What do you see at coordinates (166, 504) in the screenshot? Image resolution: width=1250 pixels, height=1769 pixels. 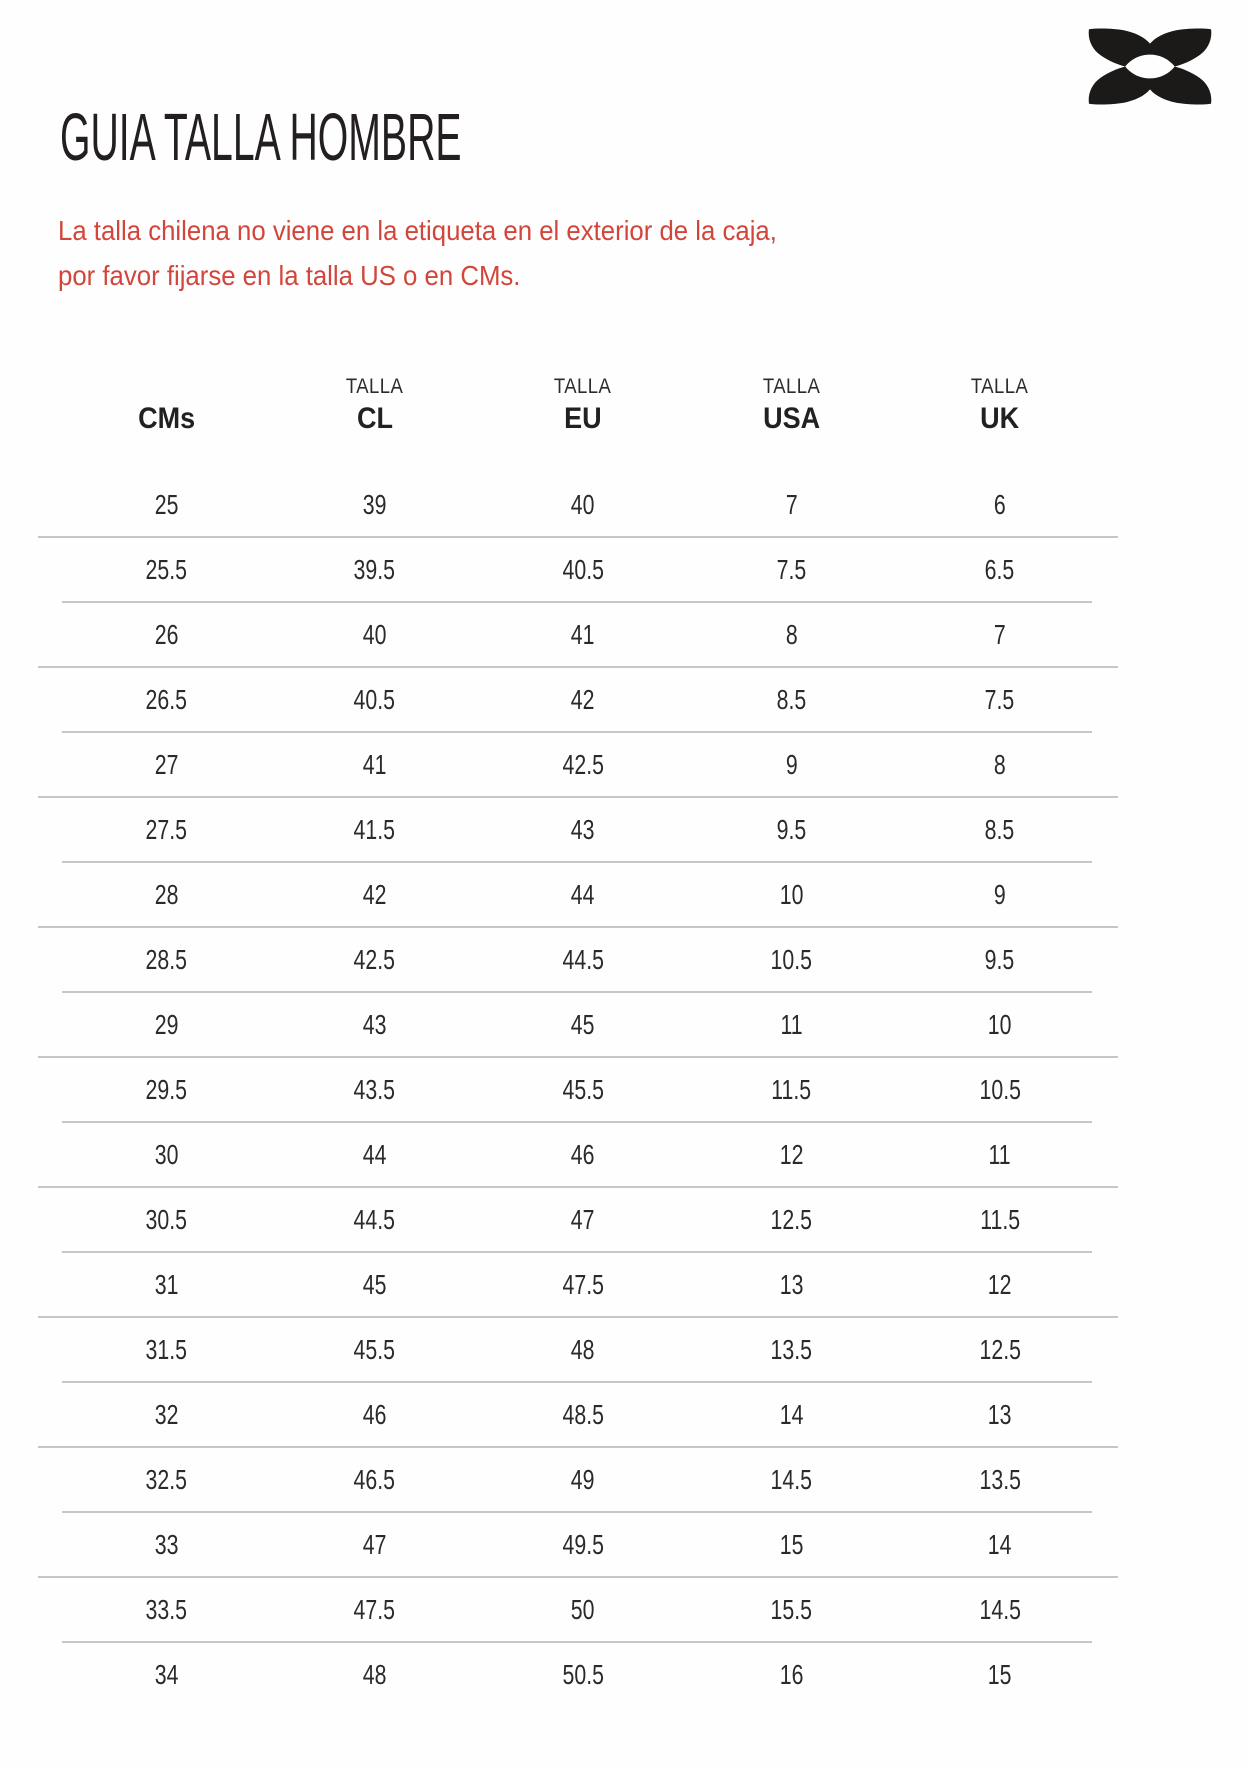 I see `size-cell: 25` at bounding box center [166, 504].